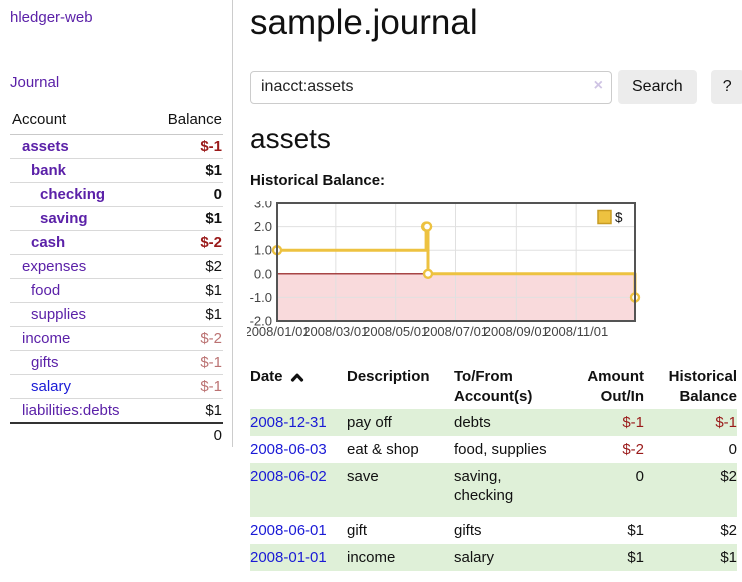 This screenshot has height=582, width=742. Describe the element at coordinates (116, 362) in the screenshot. I see `account-row: gifts $-1` at that location.